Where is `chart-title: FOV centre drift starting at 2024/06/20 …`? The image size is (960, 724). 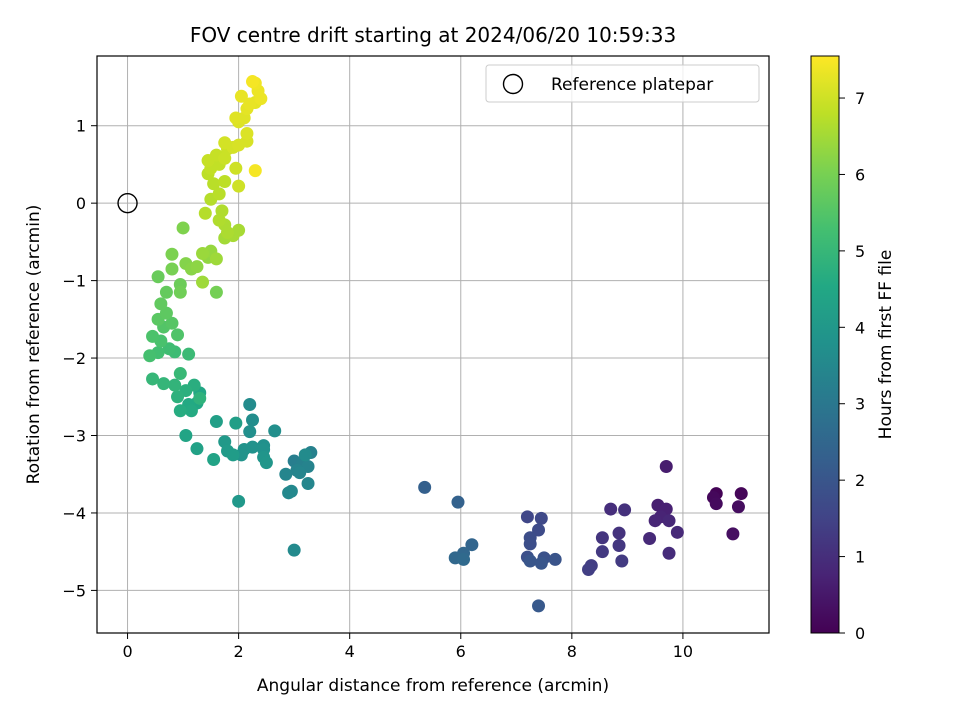 chart-title: FOV centre drift starting at 2024/06/20 … is located at coordinates (433, 35).